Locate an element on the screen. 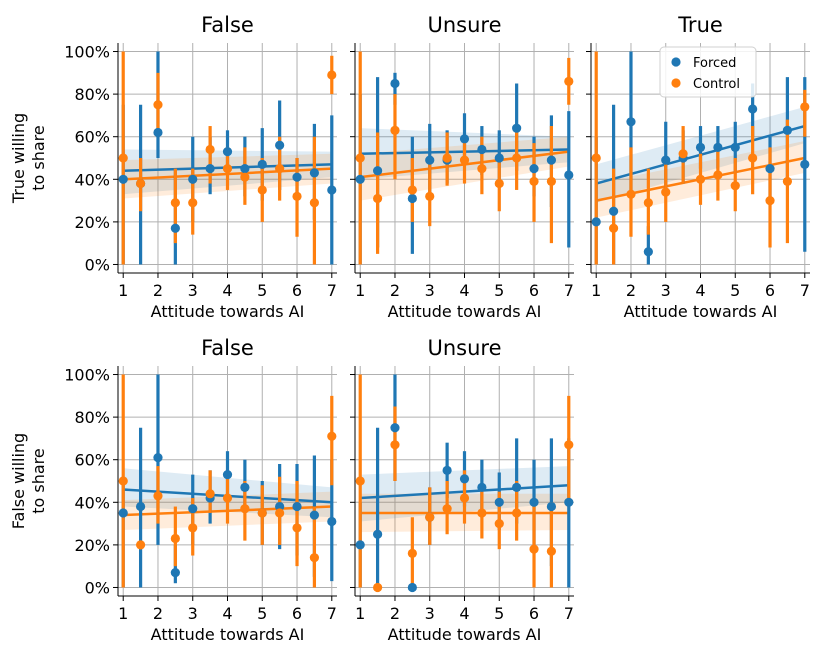  legend-marker-control is located at coordinates (676, 83).